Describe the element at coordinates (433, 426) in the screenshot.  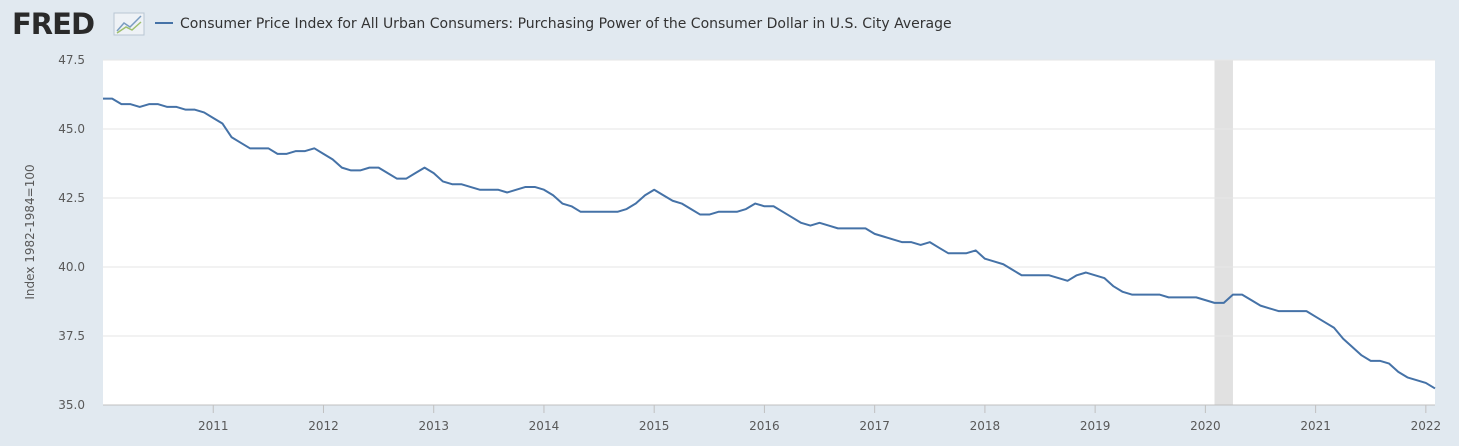
I see `x-tick-label: 2013` at that location.